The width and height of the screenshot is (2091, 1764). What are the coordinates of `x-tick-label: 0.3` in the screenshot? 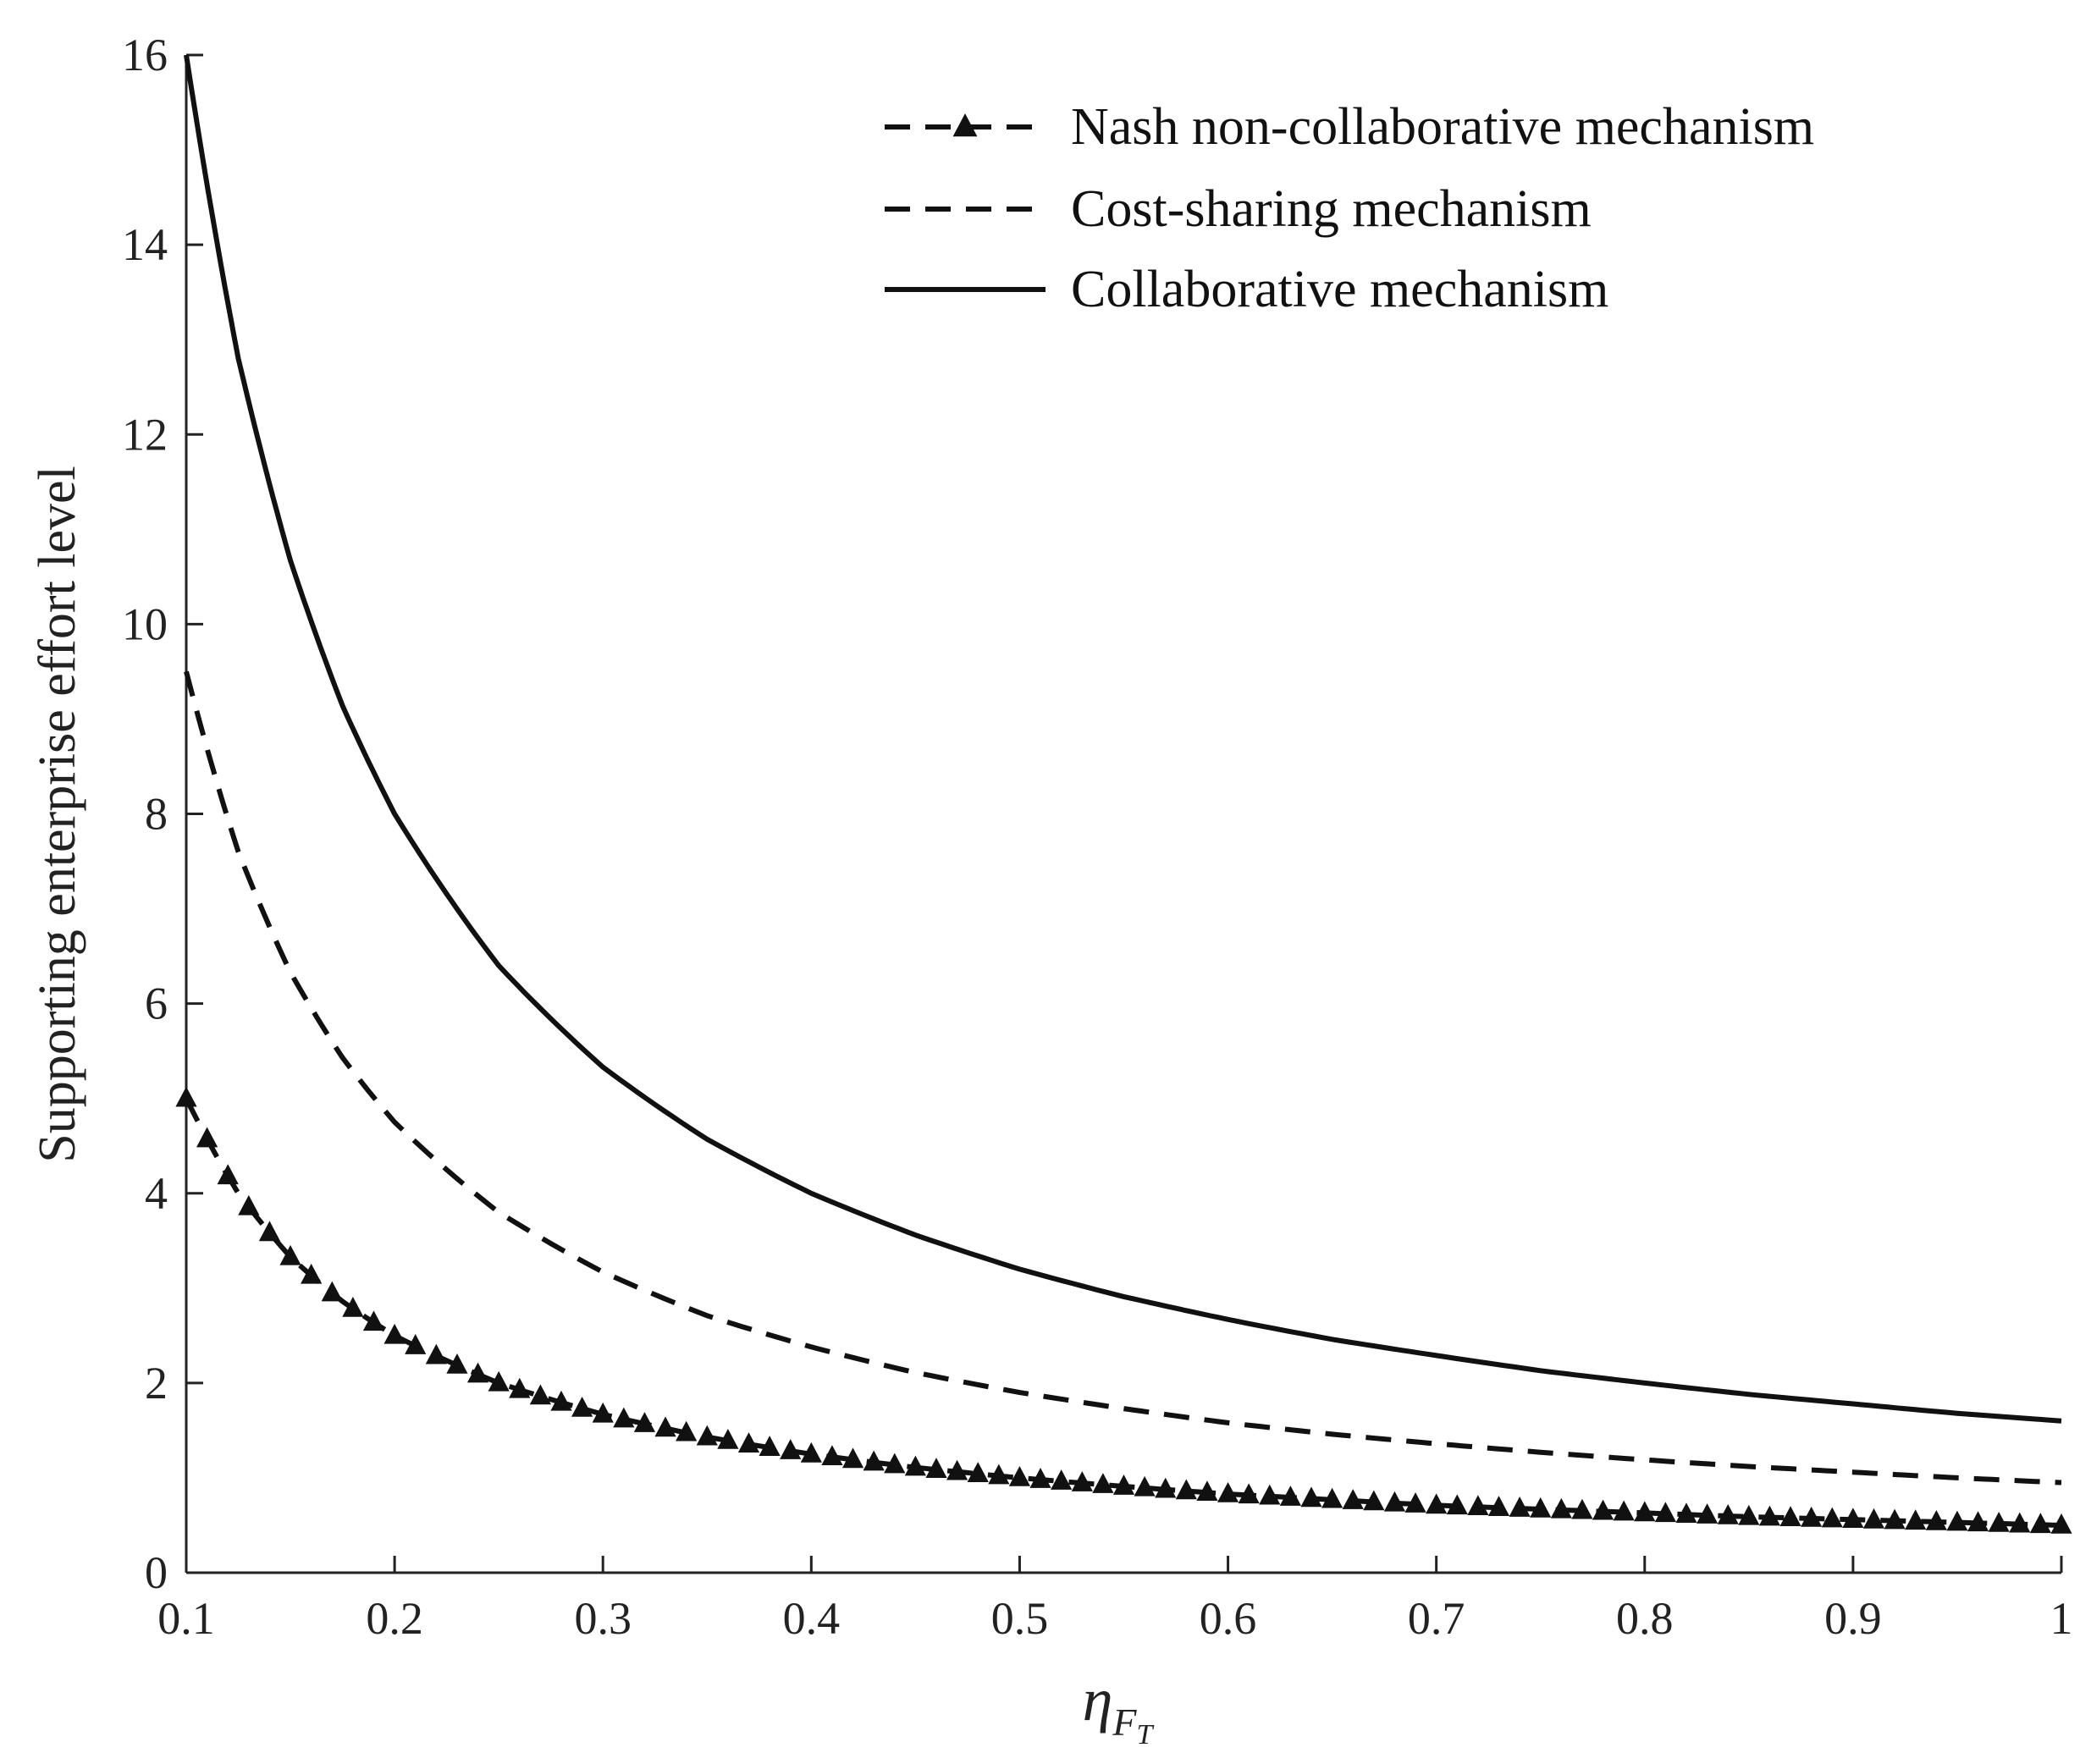 It's located at (603, 1618).